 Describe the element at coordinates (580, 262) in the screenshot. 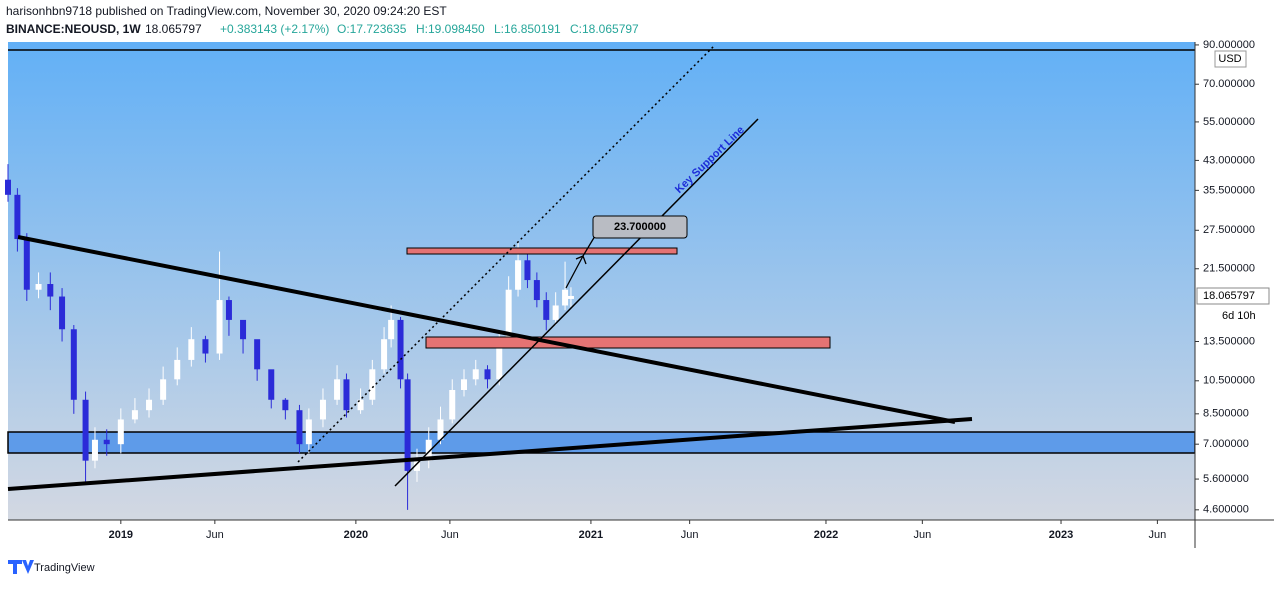

I see `target-arrow` at that location.